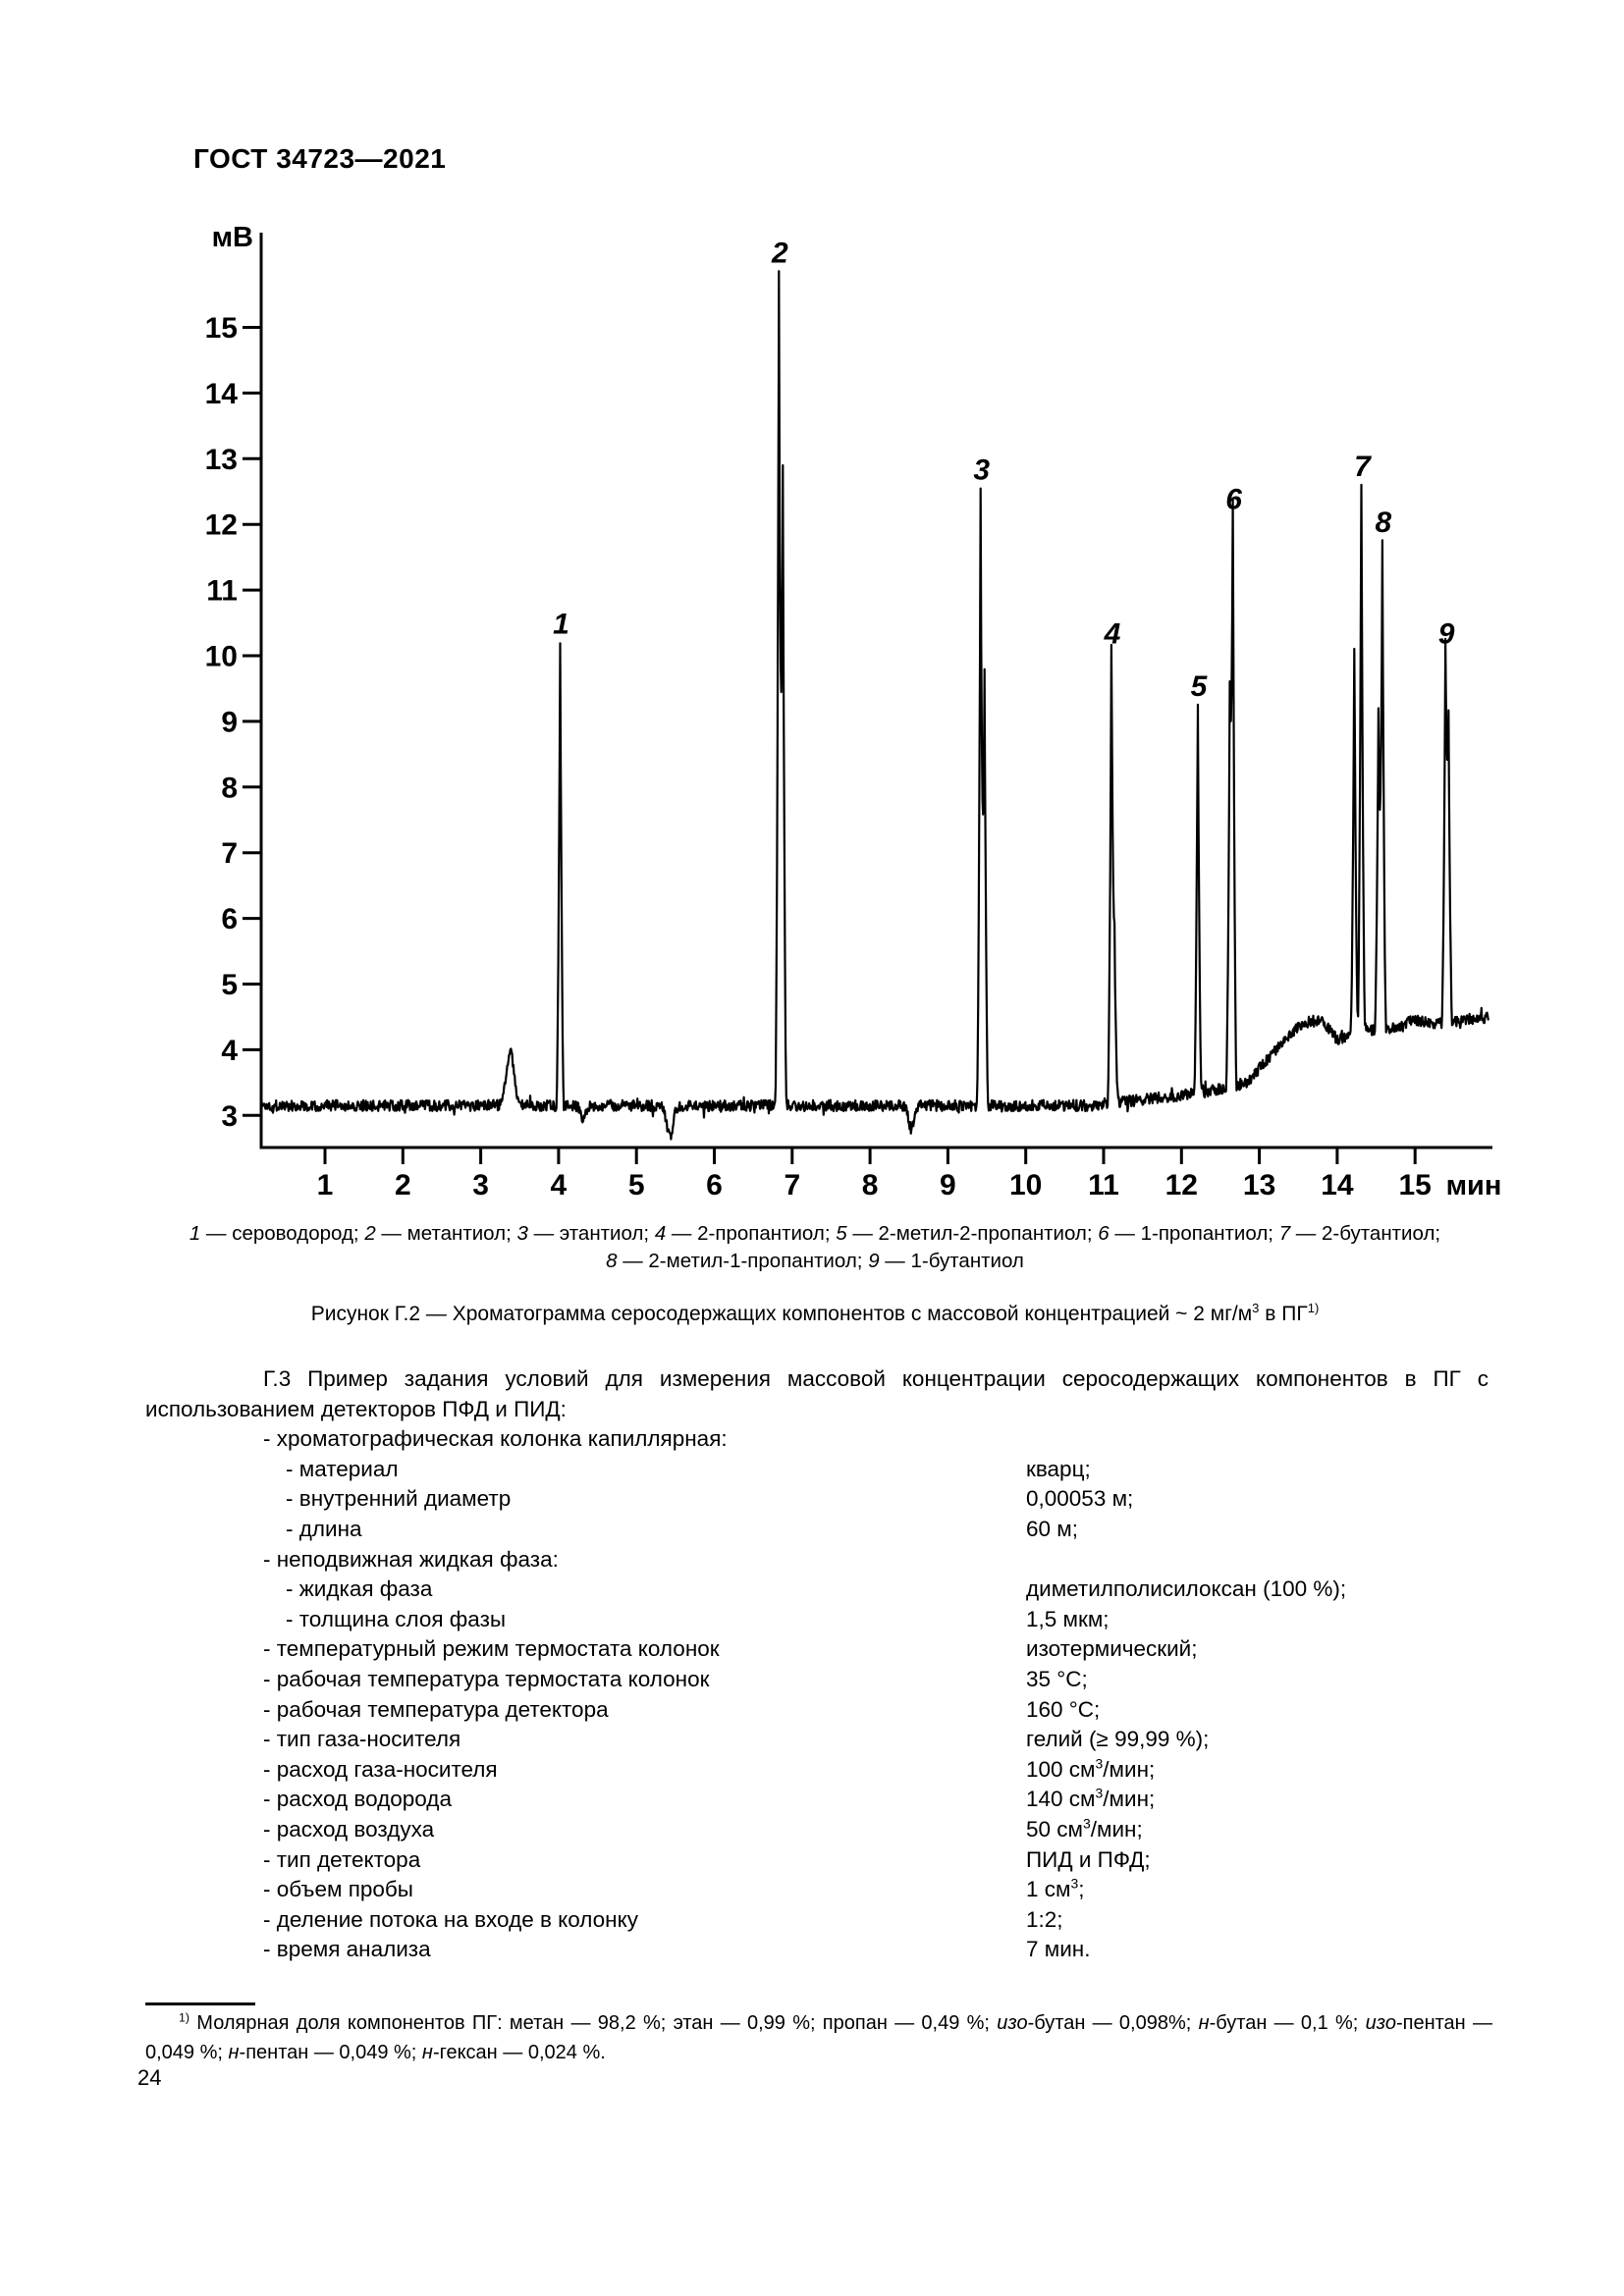 The image size is (1624, 2296). Describe the element at coordinates (380, 1769) in the screenshot. I see `condition-label: - расход газа-носителя` at that location.